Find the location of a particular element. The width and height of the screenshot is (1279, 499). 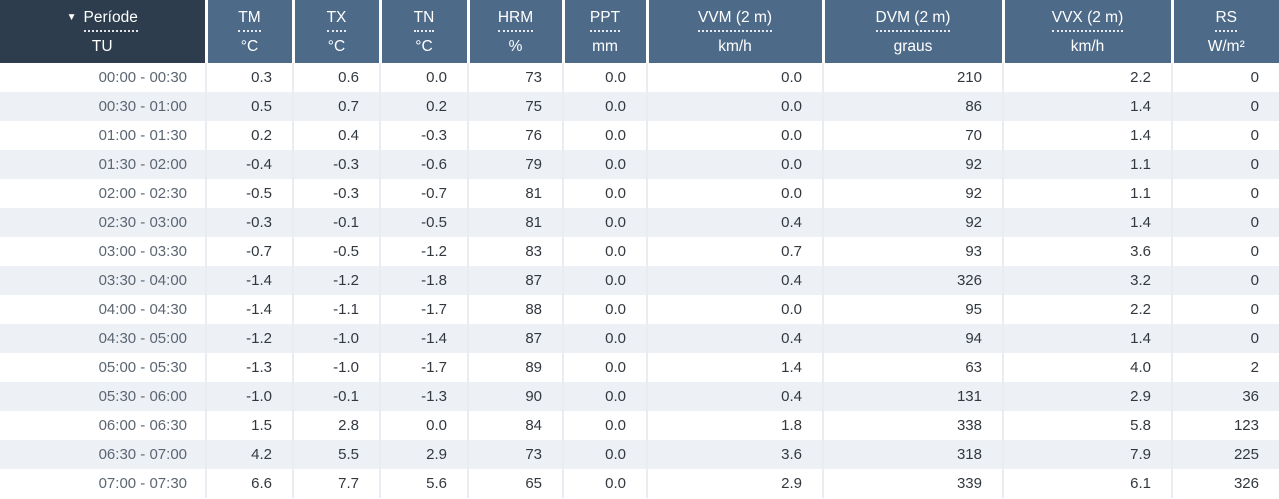

time-period-cell: 01:30 - 02:00 is located at coordinates (142, 164).